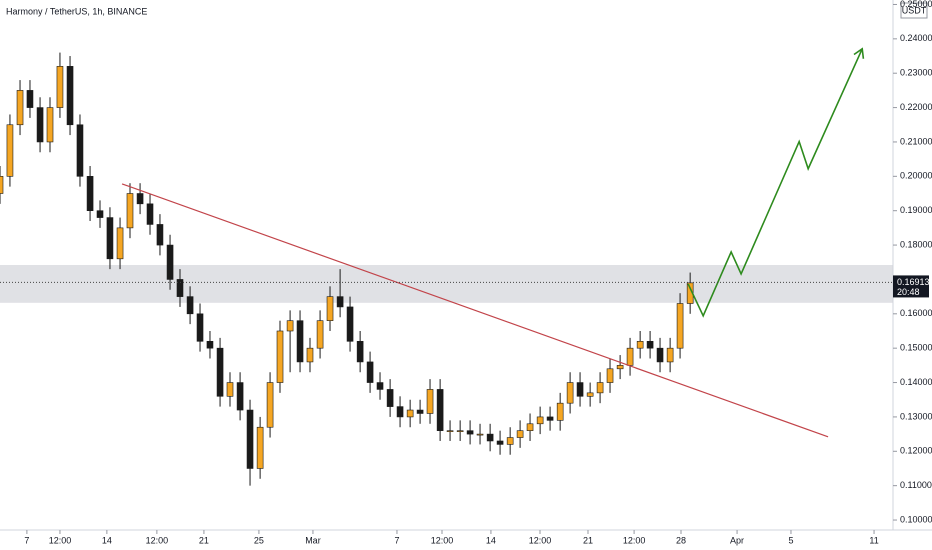  I want to click on projection-path, so click(775, 183).